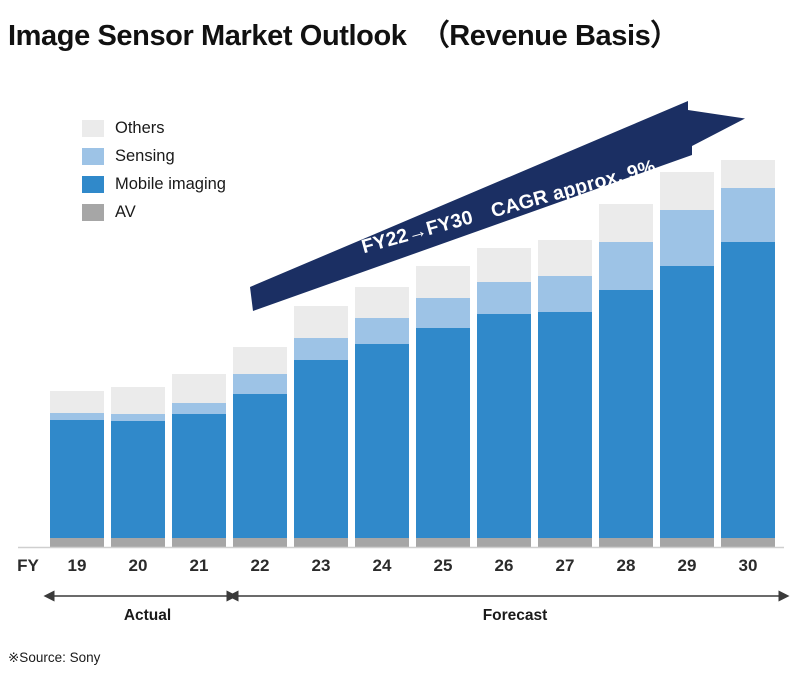 This screenshot has height=673, width=800. What do you see at coordinates (77, 416) in the screenshot?
I see `bar-fy19-seg-sensing` at bounding box center [77, 416].